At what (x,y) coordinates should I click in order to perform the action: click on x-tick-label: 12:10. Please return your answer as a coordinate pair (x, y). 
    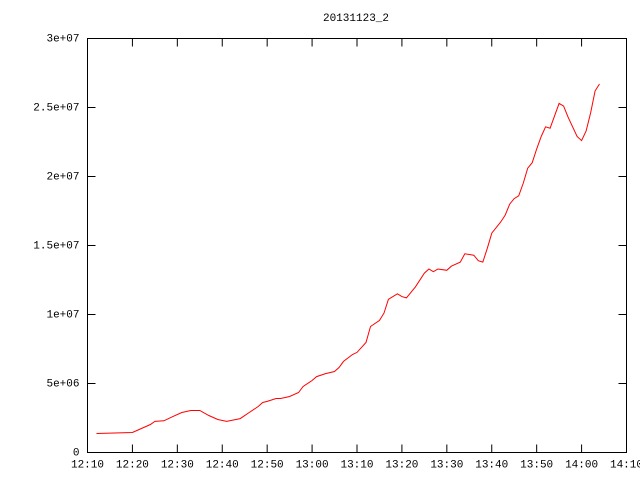
    Looking at the image, I should click on (87, 465).